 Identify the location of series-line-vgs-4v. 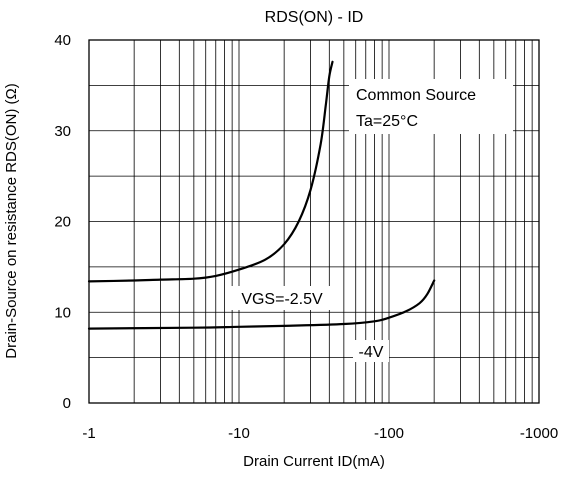
(261, 304).